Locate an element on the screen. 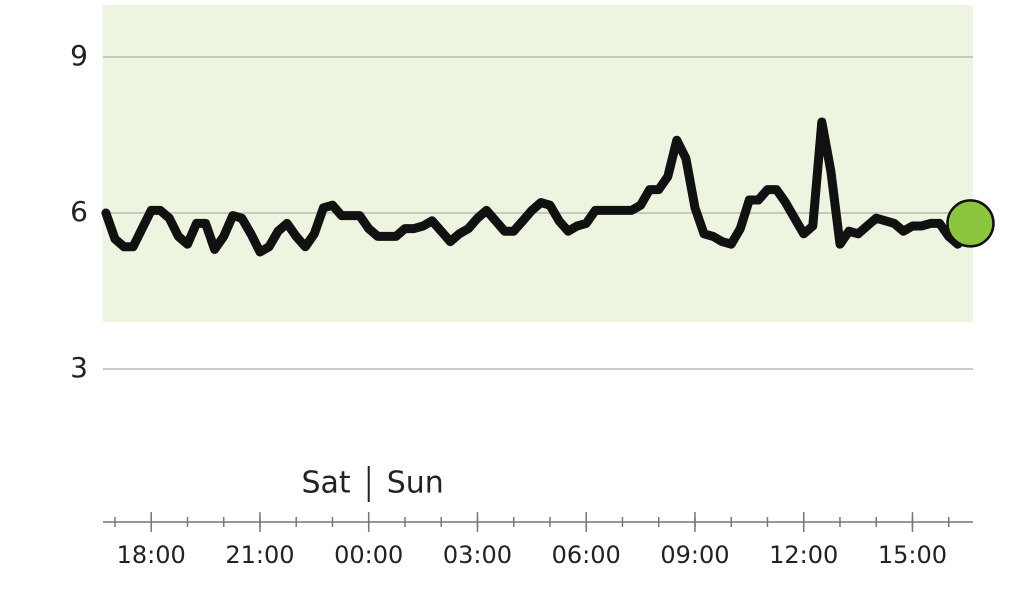 The width and height of the screenshot is (1026, 600). x-tick-label: 09:00 is located at coordinates (694, 555).